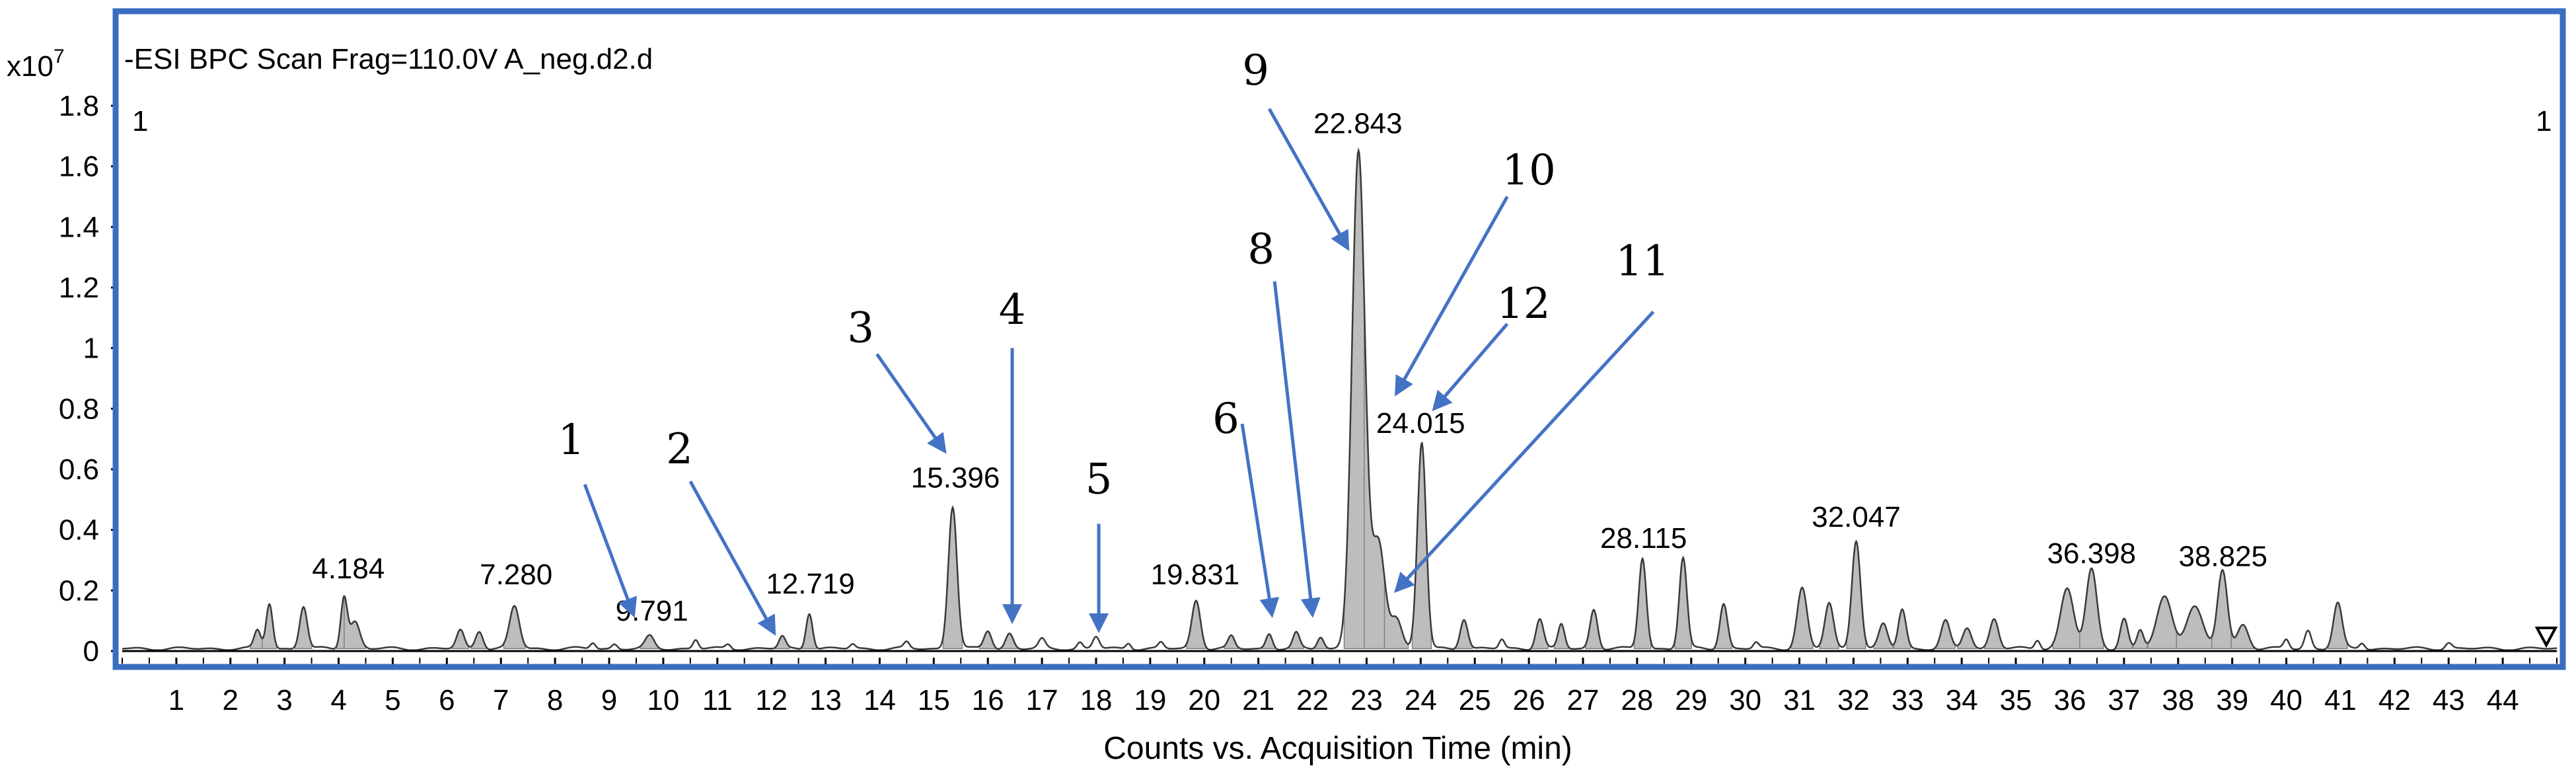 The image size is (2576, 774). I want to click on annotation-number-6: 6, so click(1225, 419).